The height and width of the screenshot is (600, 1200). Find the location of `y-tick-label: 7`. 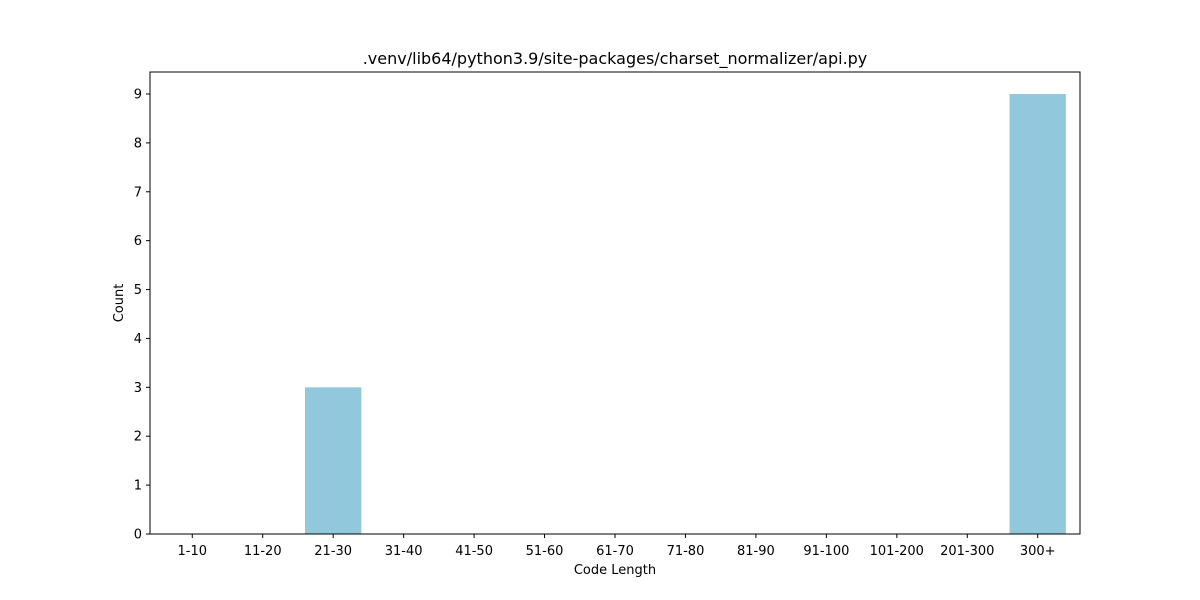

y-tick-label: 7 is located at coordinates (138, 192).